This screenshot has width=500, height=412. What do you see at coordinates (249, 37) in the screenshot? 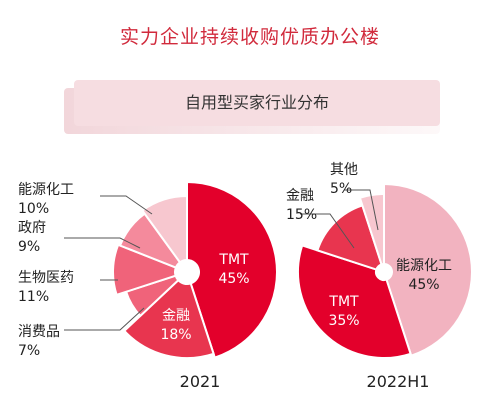
I see `page-title: 实力企业持续收购优质办公楼` at bounding box center [249, 37].